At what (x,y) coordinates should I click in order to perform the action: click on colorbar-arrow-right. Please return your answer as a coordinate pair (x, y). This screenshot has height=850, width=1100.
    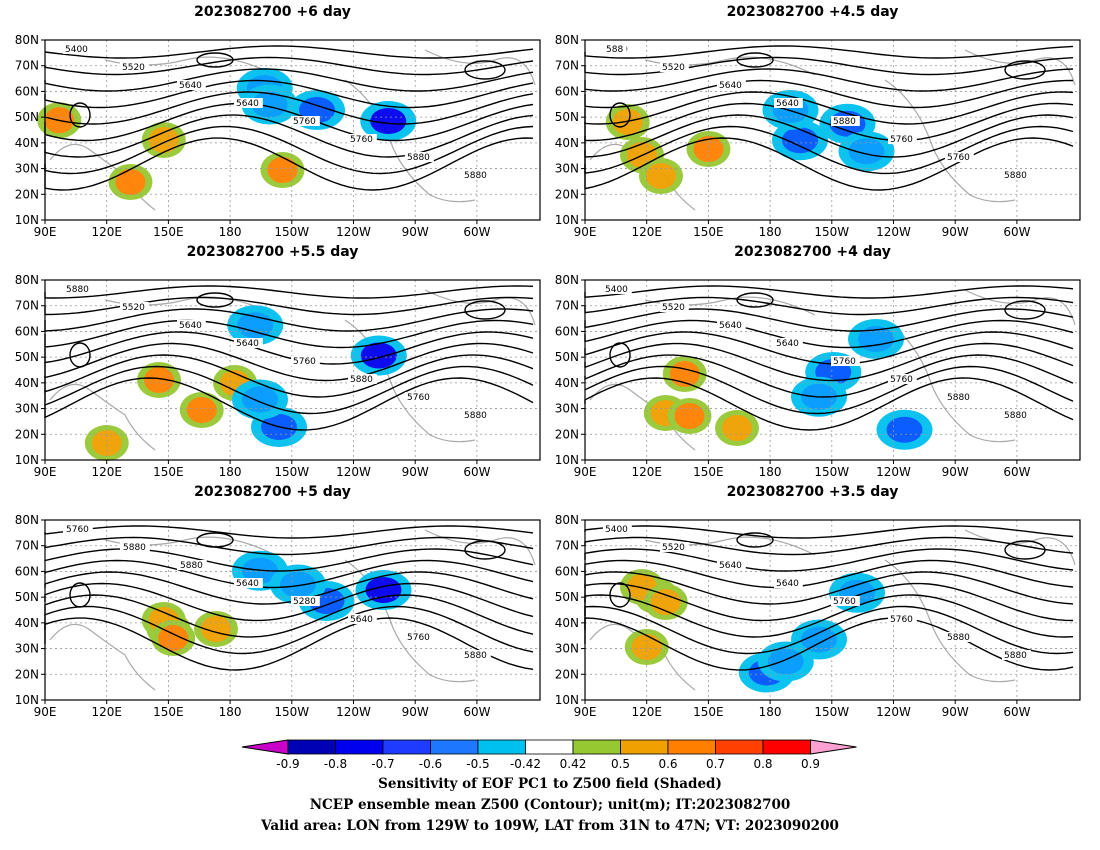
    Looking at the image, I should click on (833, 747).